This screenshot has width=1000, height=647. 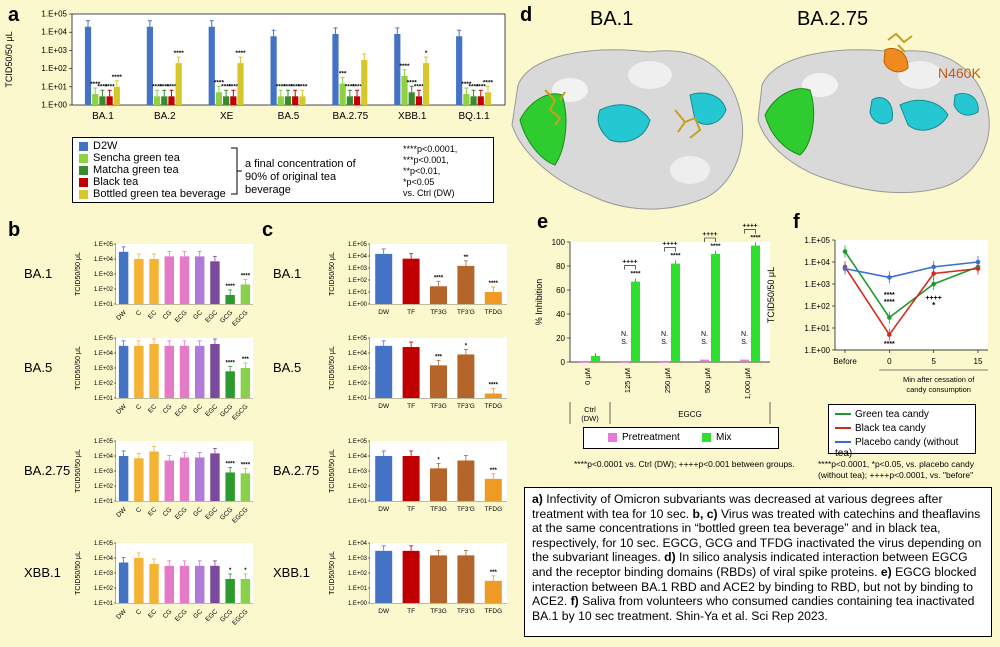 What do you see at coordinates (240, 318) in the screenshot?
I see `category-label: EGCG` at bounding box center [240, 318].